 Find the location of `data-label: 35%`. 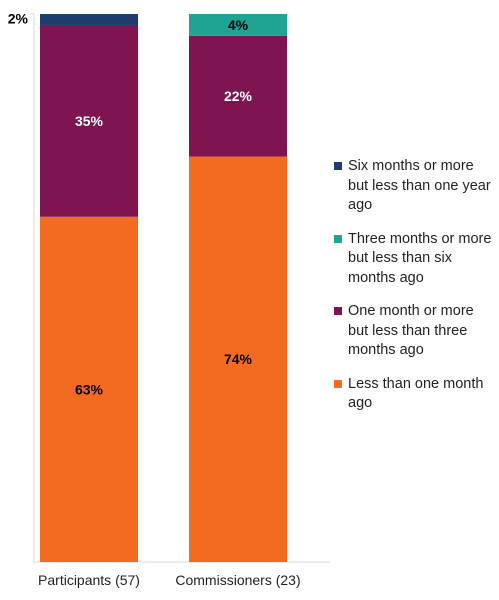

data-label: 35% is located at coordinates (89, 121).